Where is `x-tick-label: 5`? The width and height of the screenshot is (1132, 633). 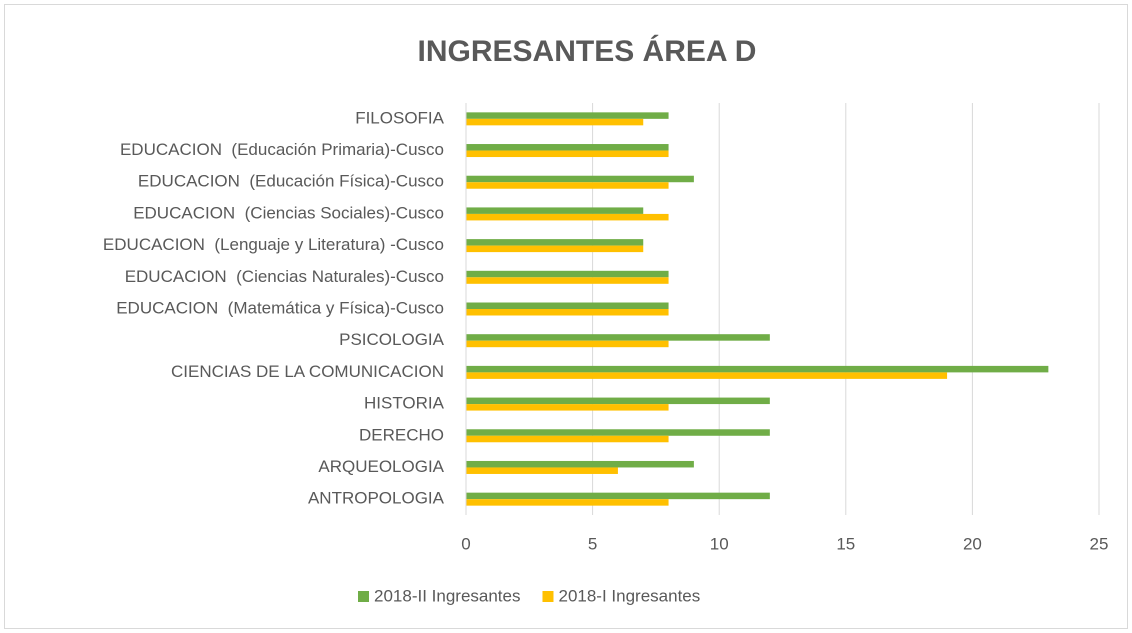 x-tick-label: 5 is located at coordinates (592, 543).